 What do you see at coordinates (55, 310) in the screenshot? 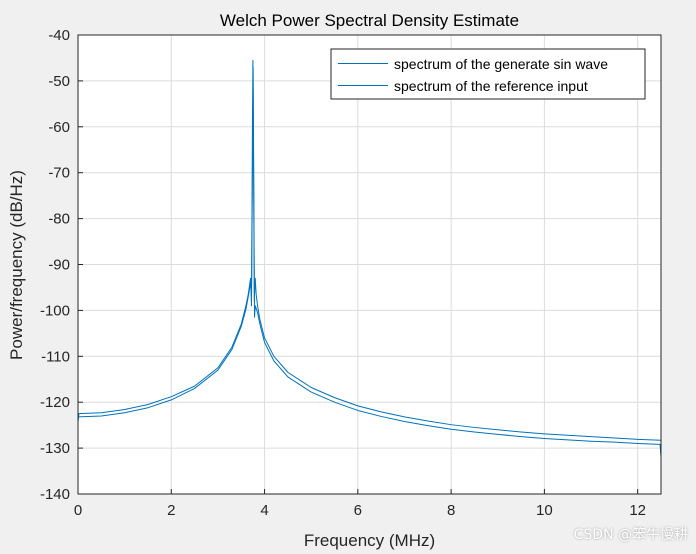
I see `y-tick-label: -100` at bounding box center [55, 310].